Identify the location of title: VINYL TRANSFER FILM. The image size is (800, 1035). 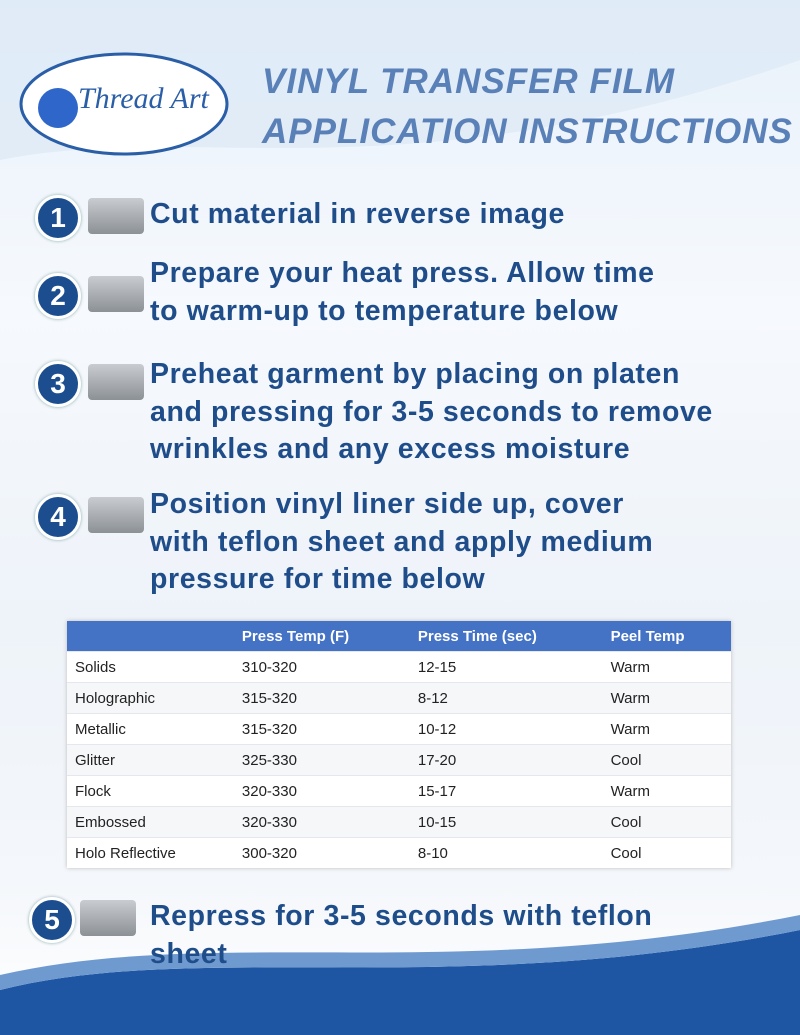
(469, 81).